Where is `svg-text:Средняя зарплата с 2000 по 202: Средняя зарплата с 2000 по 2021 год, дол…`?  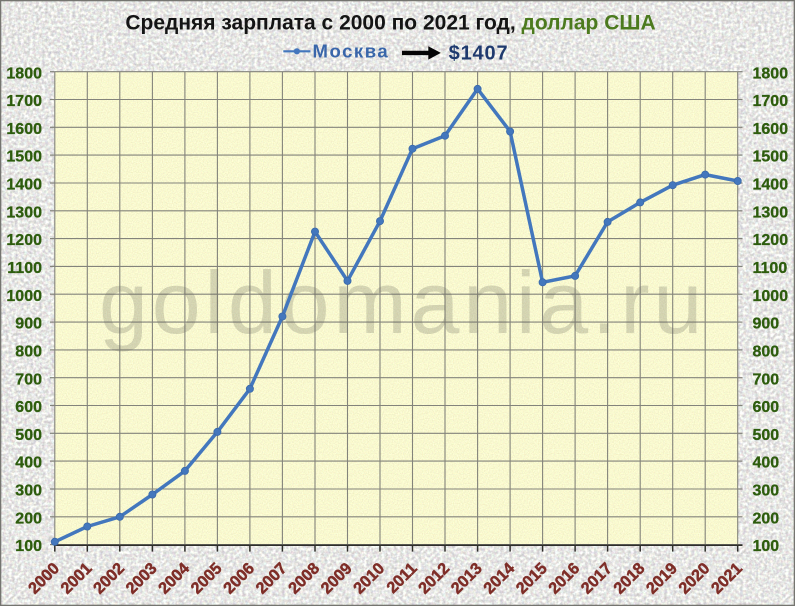 svg-text:Средняя зарплата с 2000 по 202: Средняя зарплата с 2000 по 2021 год, дол… is located at coordinates (390, 22).